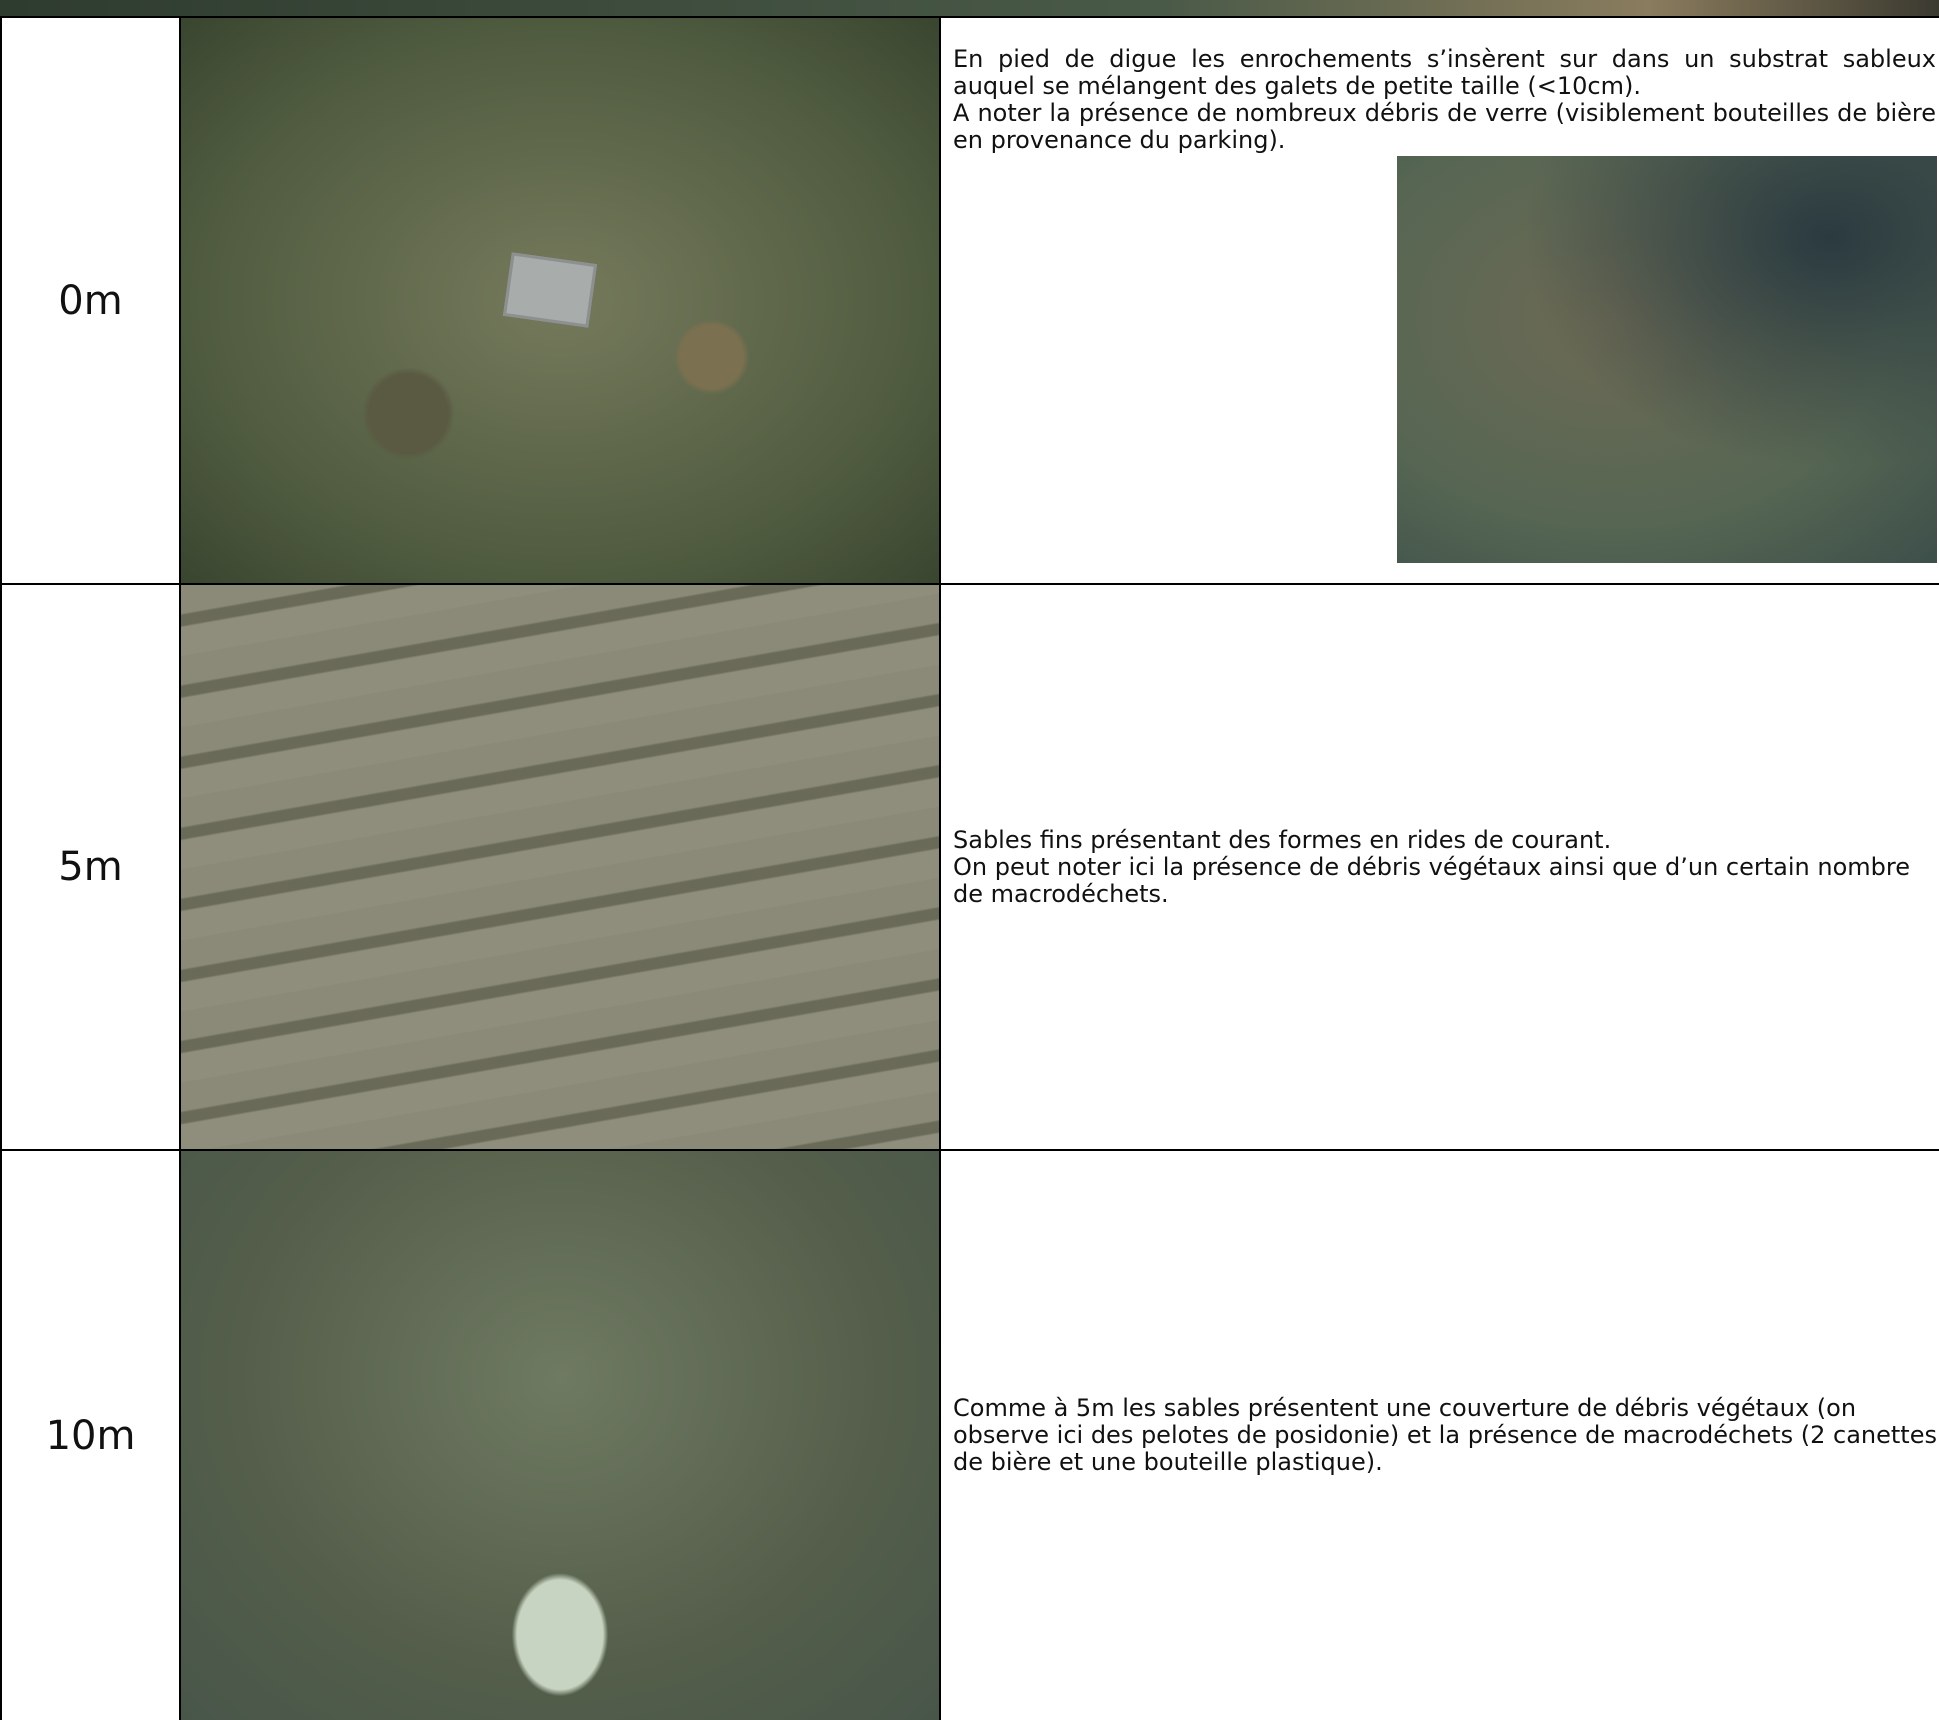 The image size is (1939, 1720). I want to click on float-spacer, so click(1936, 101).